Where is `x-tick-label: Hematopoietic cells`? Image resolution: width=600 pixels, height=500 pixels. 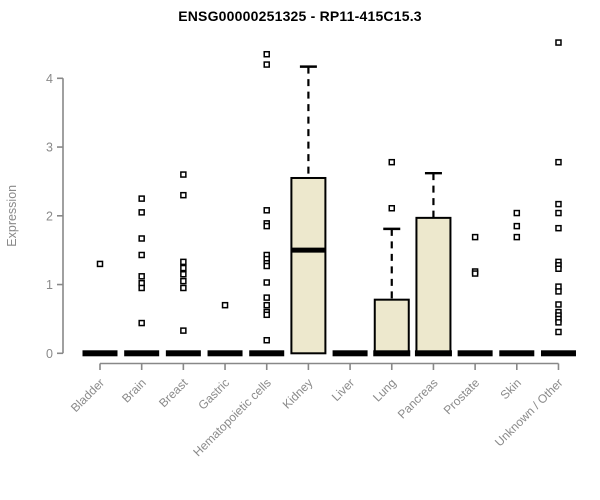 x-tick-label: Hematopoietic cells is located at coordinates (231, 417).